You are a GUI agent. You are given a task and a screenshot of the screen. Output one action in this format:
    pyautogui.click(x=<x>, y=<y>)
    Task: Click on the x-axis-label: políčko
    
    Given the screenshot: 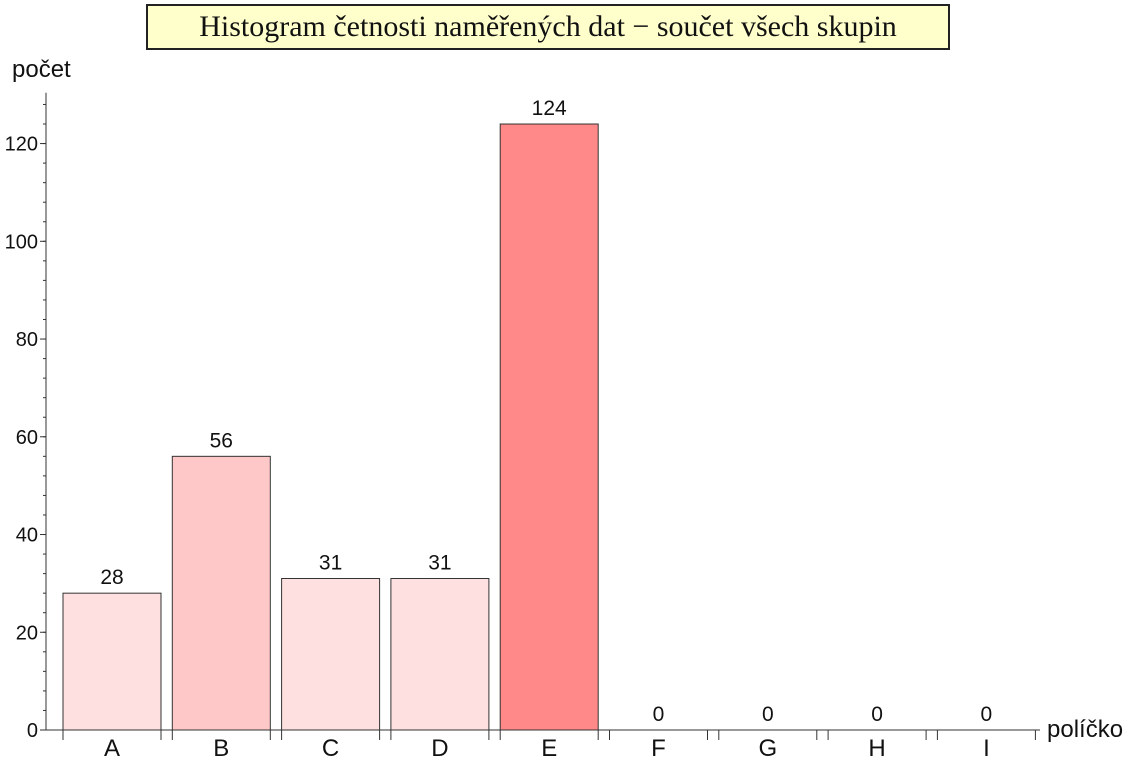 What is the action you would take?
    pyautogui.click(x=1085, y=729)
    